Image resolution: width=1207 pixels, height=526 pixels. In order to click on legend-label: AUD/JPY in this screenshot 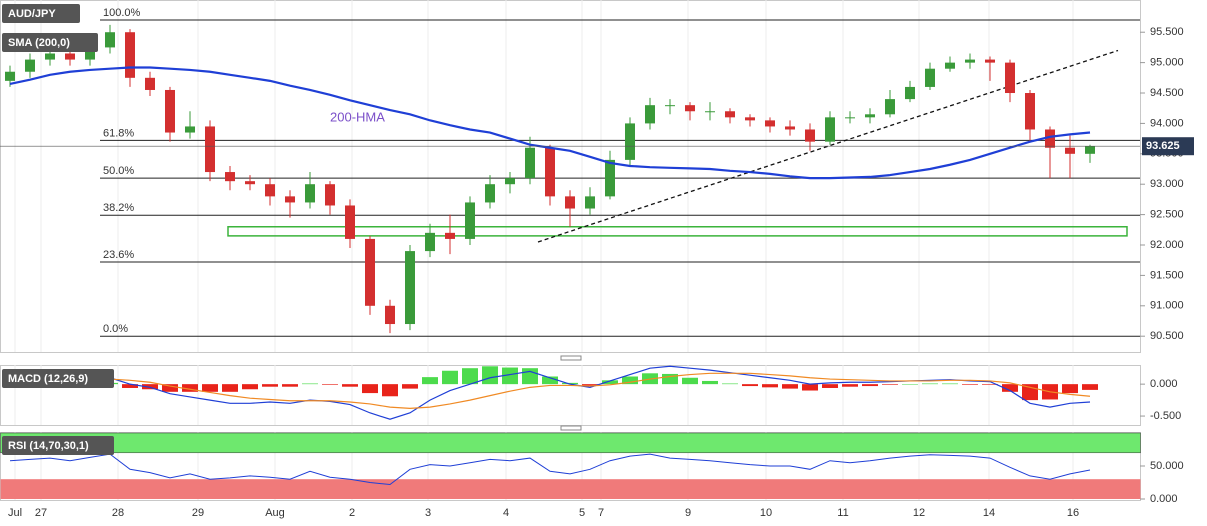, I will do `click(32, 14)`.